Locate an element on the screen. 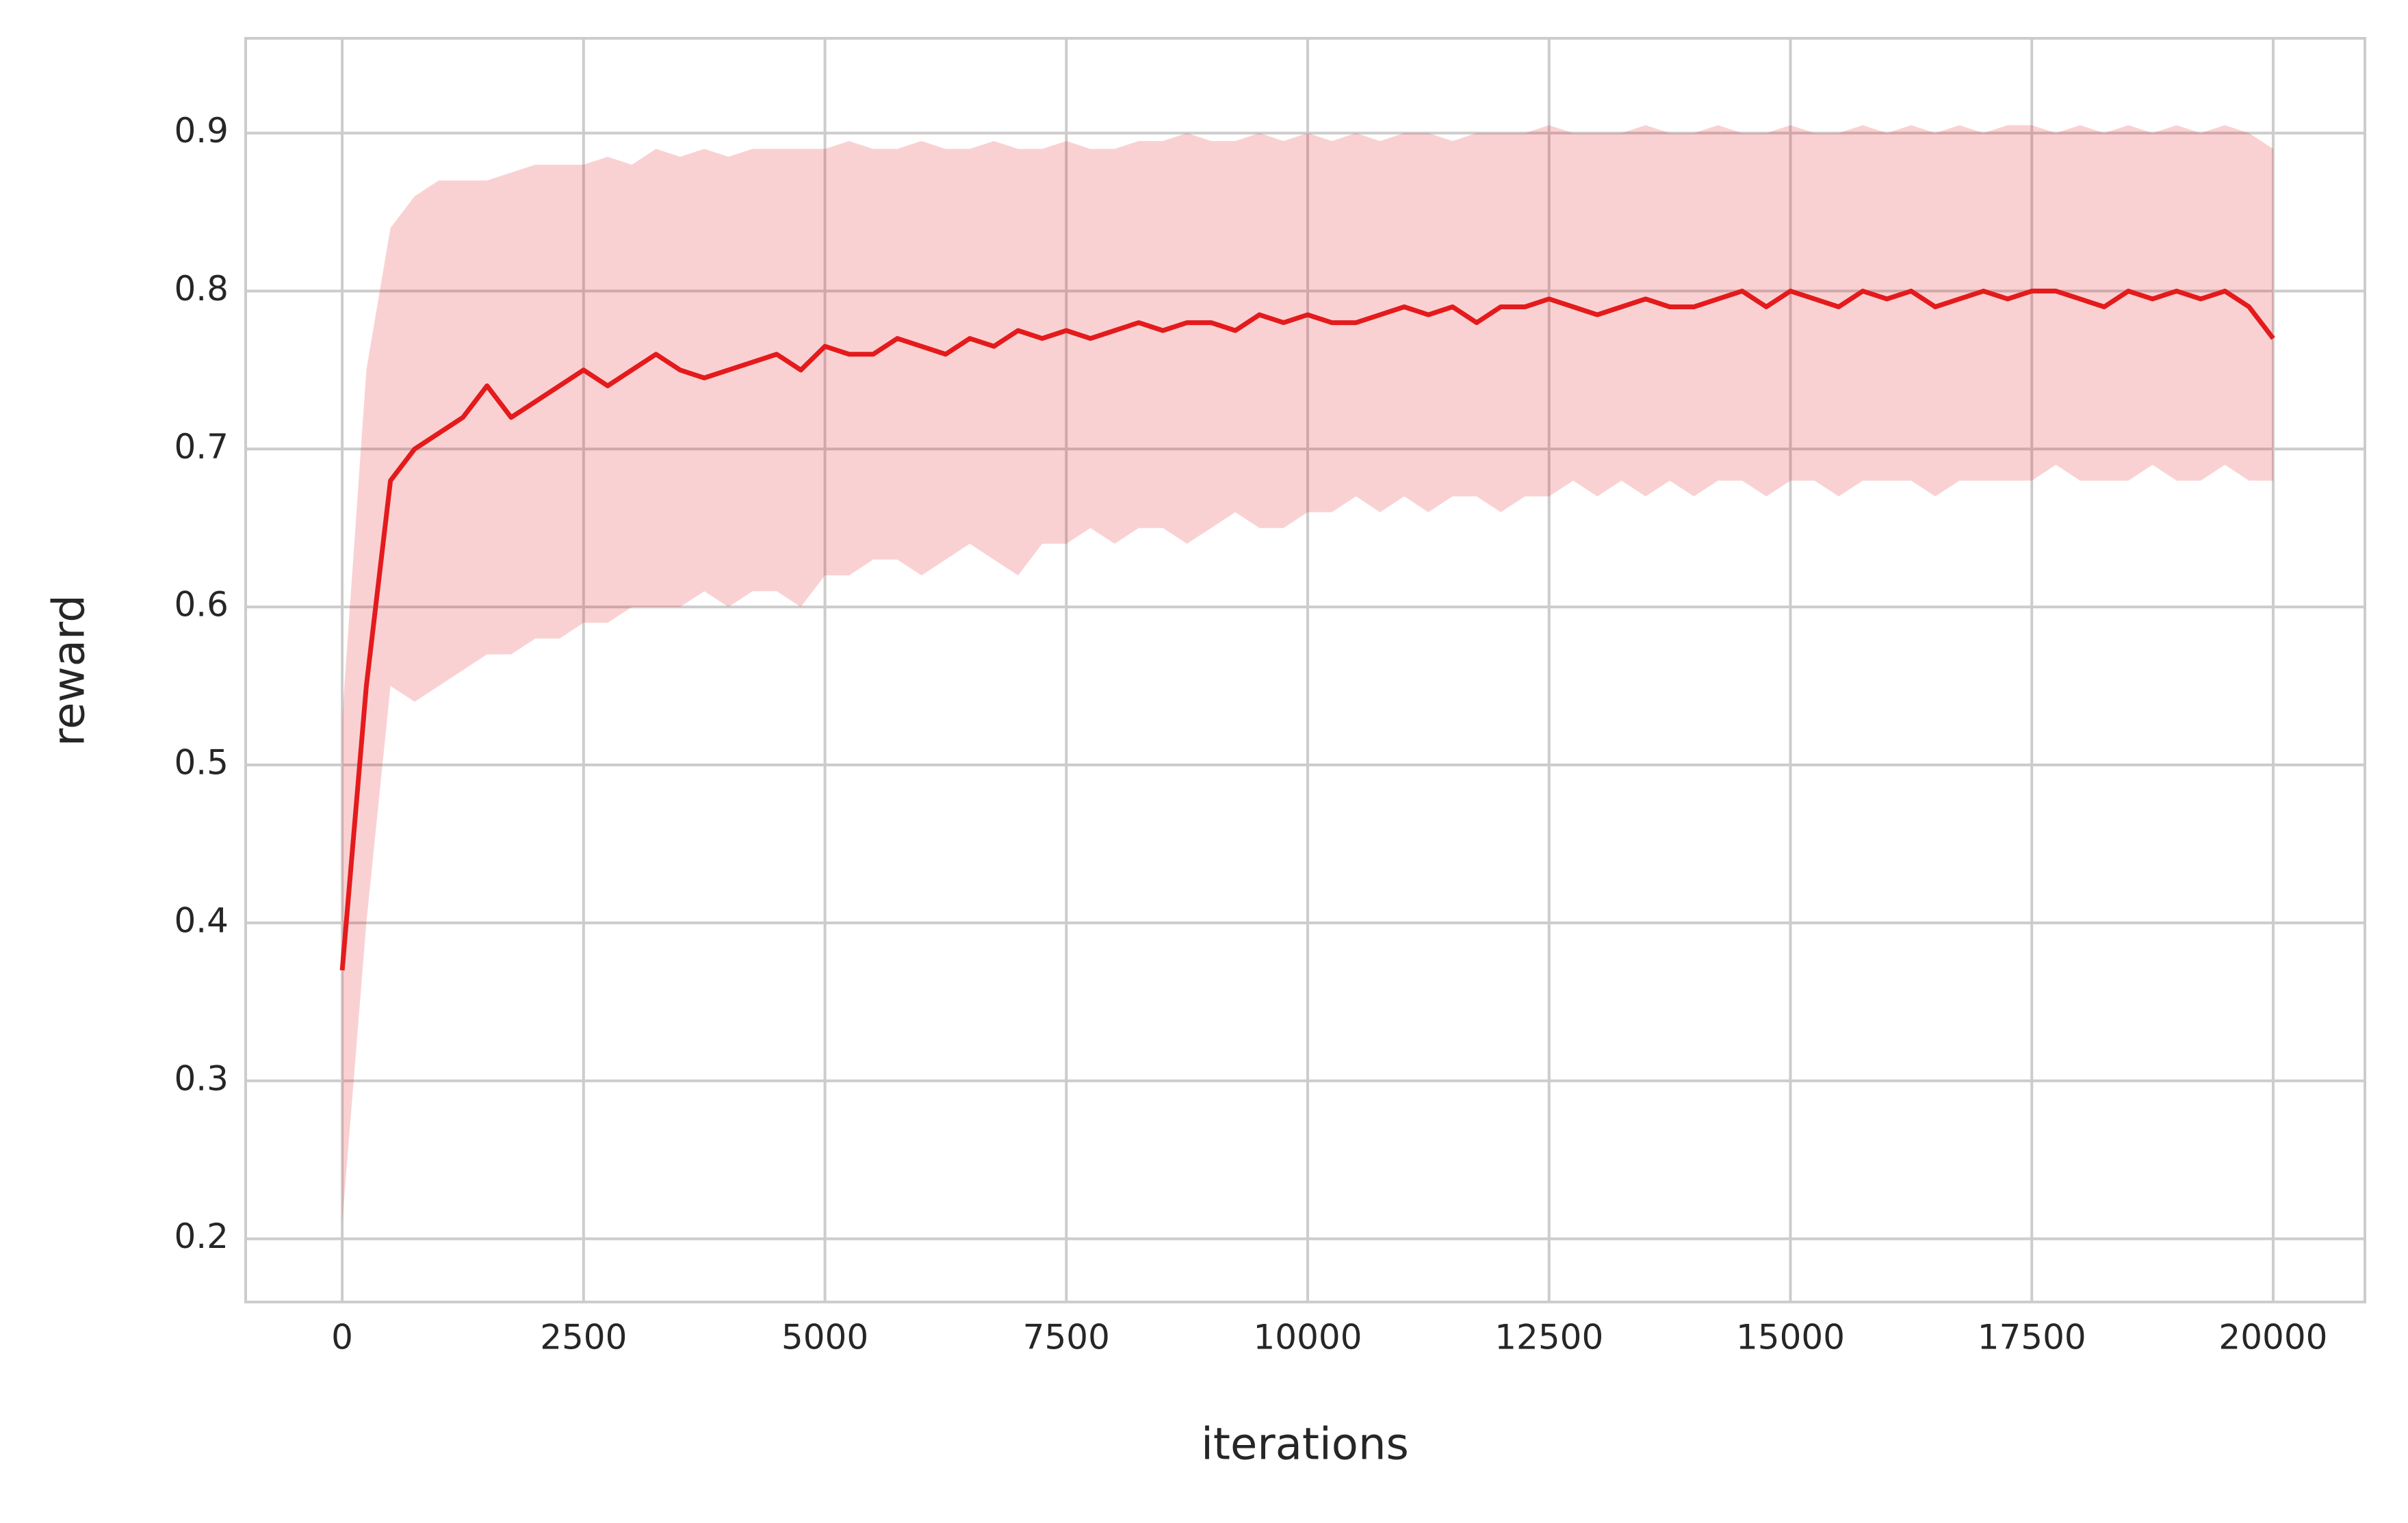  y-tick-label: 0.4 is located at coordinates (201, 920).